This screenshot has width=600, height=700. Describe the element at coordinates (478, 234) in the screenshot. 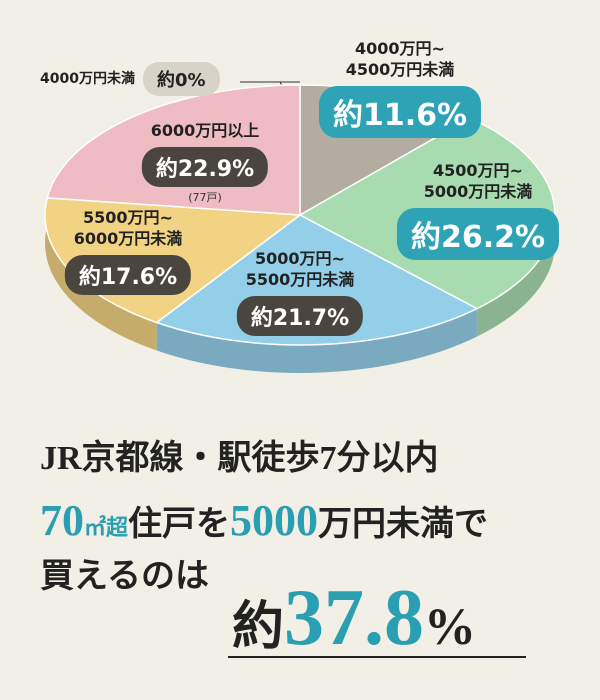

I see `value-label: 約26.2%` at that location.